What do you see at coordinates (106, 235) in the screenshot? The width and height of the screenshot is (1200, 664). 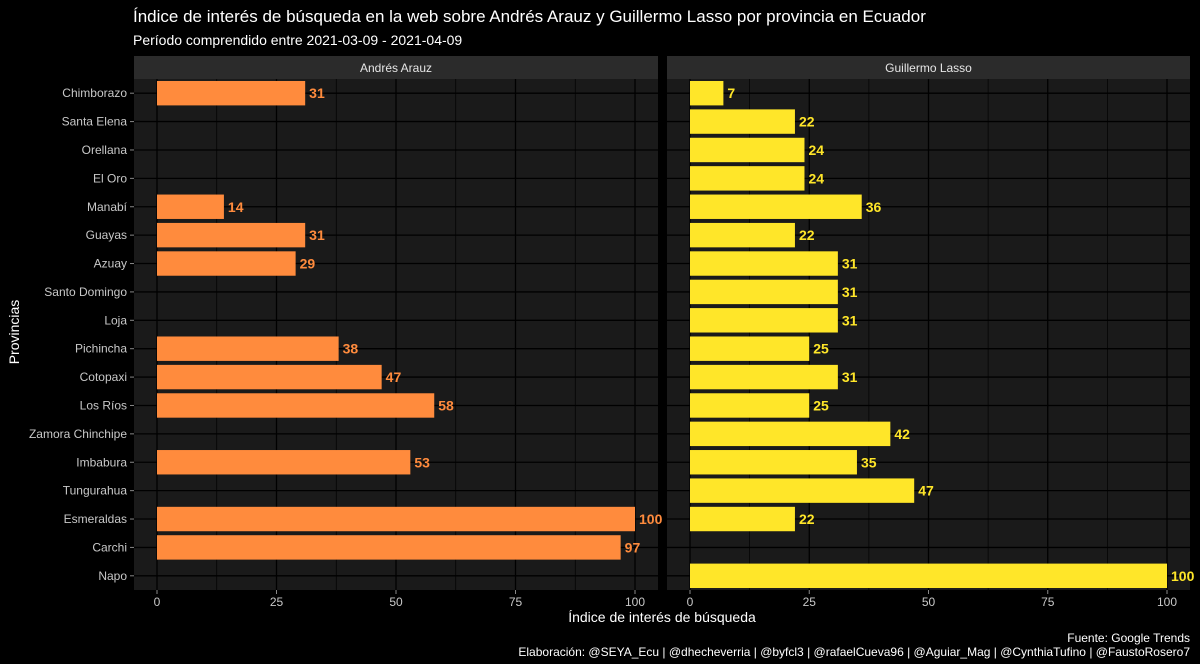 I see `y-tick-label: Guayas` at bounding box center [106, 235].